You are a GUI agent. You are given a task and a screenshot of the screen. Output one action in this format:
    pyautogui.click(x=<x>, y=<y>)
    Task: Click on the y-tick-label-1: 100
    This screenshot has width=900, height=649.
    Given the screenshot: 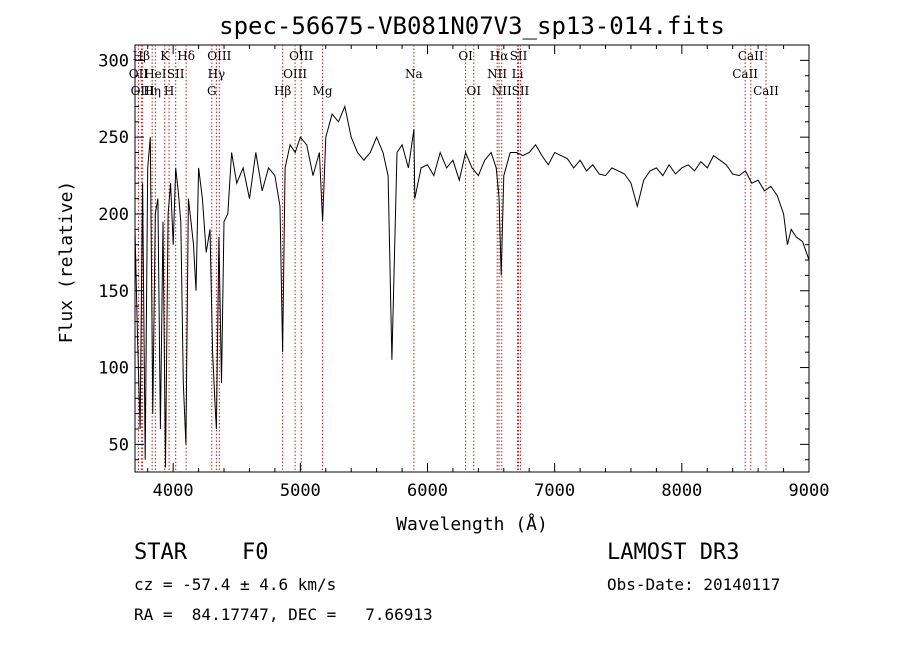 What is the action you would take?
    pyautogui.click(x=113, y=369)
    